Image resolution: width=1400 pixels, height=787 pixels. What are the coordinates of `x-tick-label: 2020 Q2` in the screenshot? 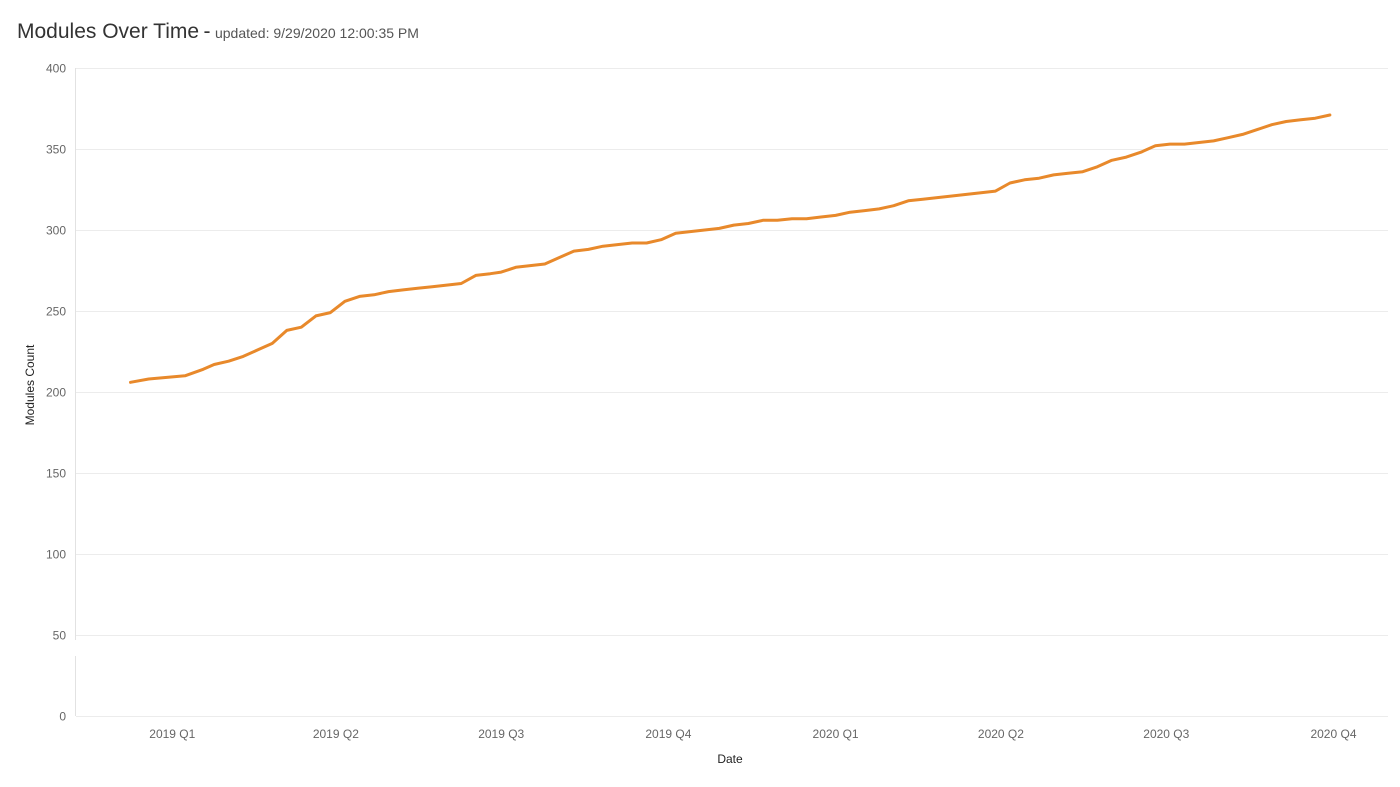 It's located at (1001, 734).